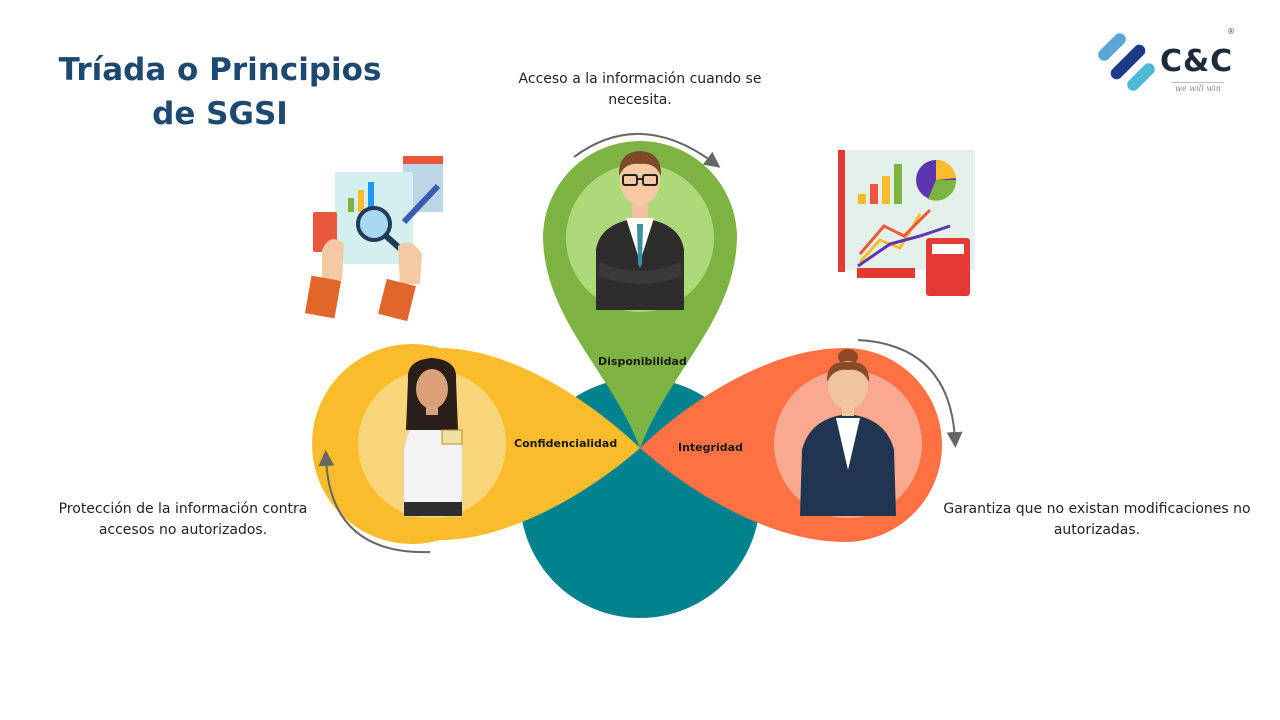 This screenshot has height=720, width=1280. I want to click on woman-left-avatar-icon, so click(433, 437).